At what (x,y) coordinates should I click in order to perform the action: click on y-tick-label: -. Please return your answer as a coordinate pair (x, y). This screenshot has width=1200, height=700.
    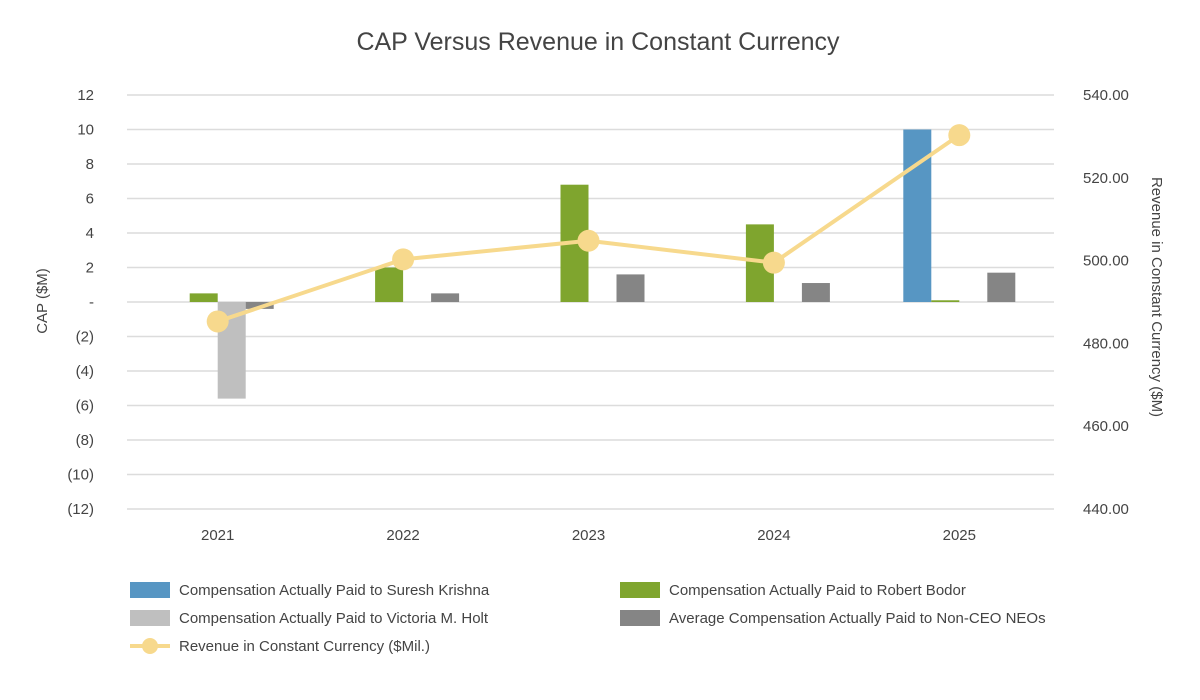
    Looking at the image, I should click on (91, 302).